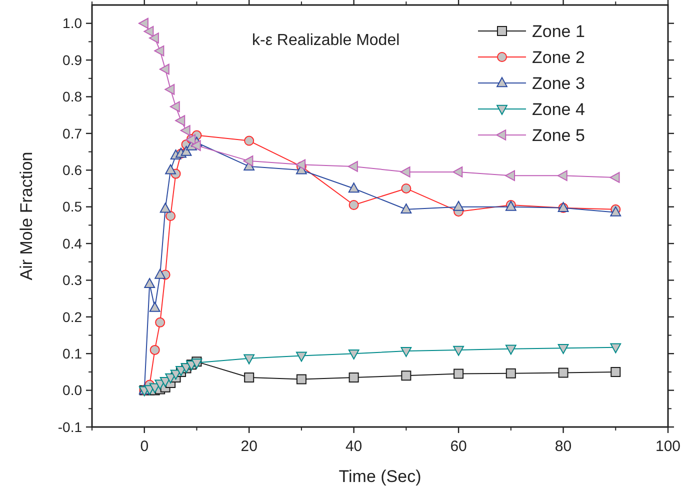  Describe the element at coordinates (558, 109) in the screenshot. I see `legend-label: Zone 4` at that location.